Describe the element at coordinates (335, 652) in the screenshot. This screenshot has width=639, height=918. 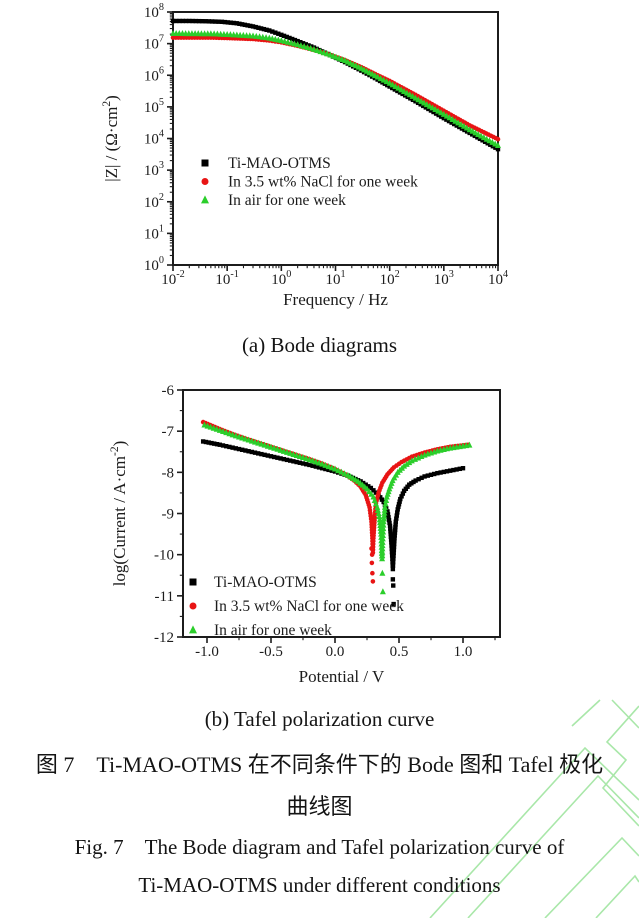
I see `svg-text: 0.0` at that location.